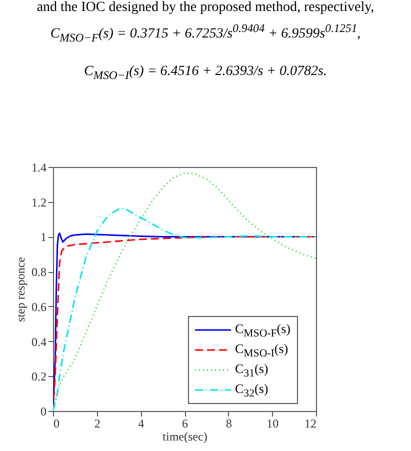 The height and width of the screenshot is (451, 411). What do you see at coordinates (39, 377) in the screenshot?
I see `y-tick-label: 0.2` at bounding box center [39, 377].